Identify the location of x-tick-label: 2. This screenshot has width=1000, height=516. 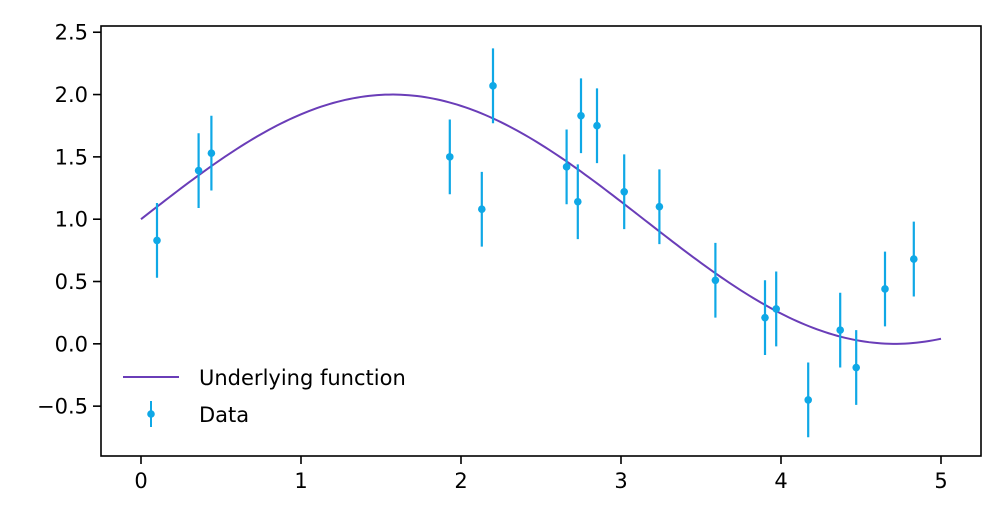
(460, 481).